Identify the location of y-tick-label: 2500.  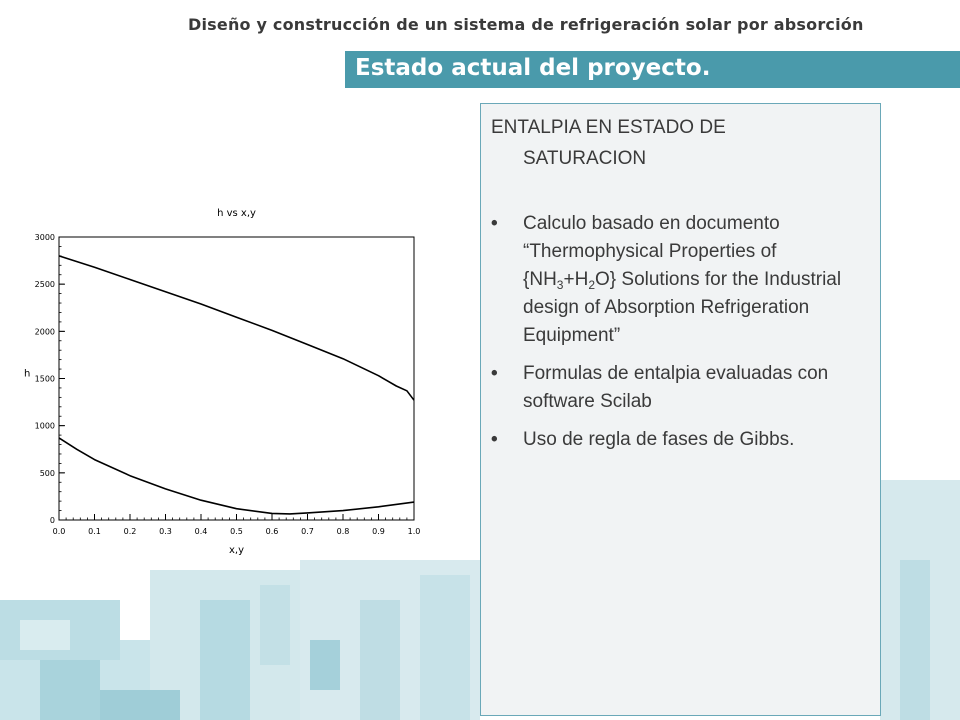
(45, 284).